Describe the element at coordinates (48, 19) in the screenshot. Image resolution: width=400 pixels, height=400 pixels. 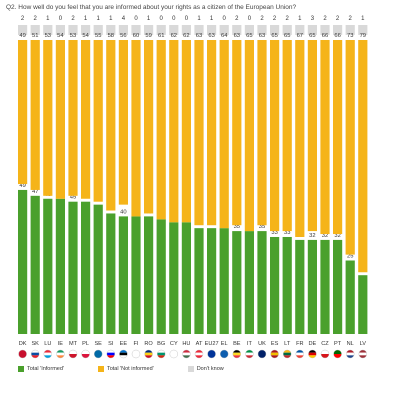
I see `label-dont-know-lu: 1` at that location.